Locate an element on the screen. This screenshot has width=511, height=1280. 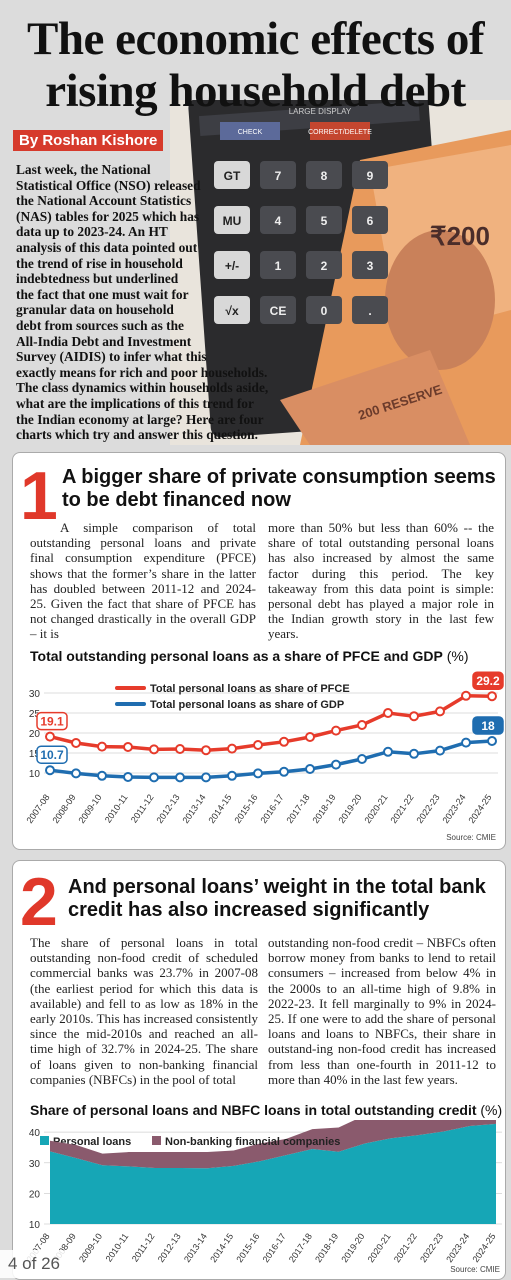
photo-text: 4 is located at coordinates (278, 221).